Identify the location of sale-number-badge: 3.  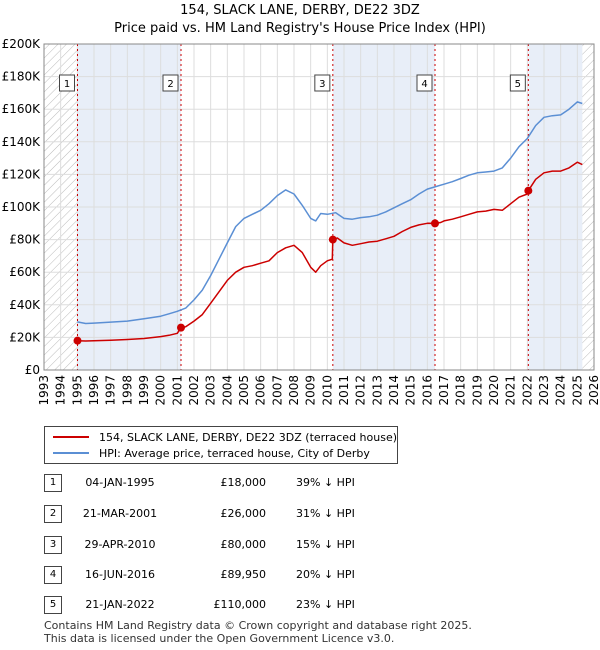
(53, 545).